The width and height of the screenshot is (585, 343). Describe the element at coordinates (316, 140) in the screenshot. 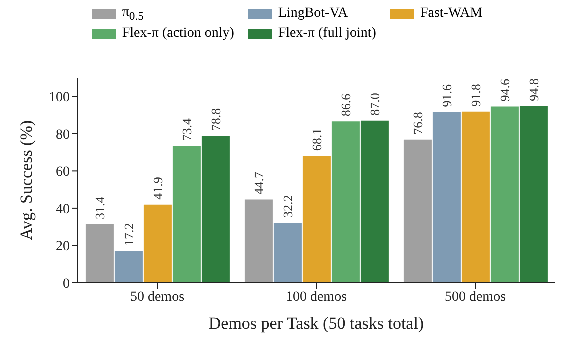

I see `data-label: 68.1` at that location.